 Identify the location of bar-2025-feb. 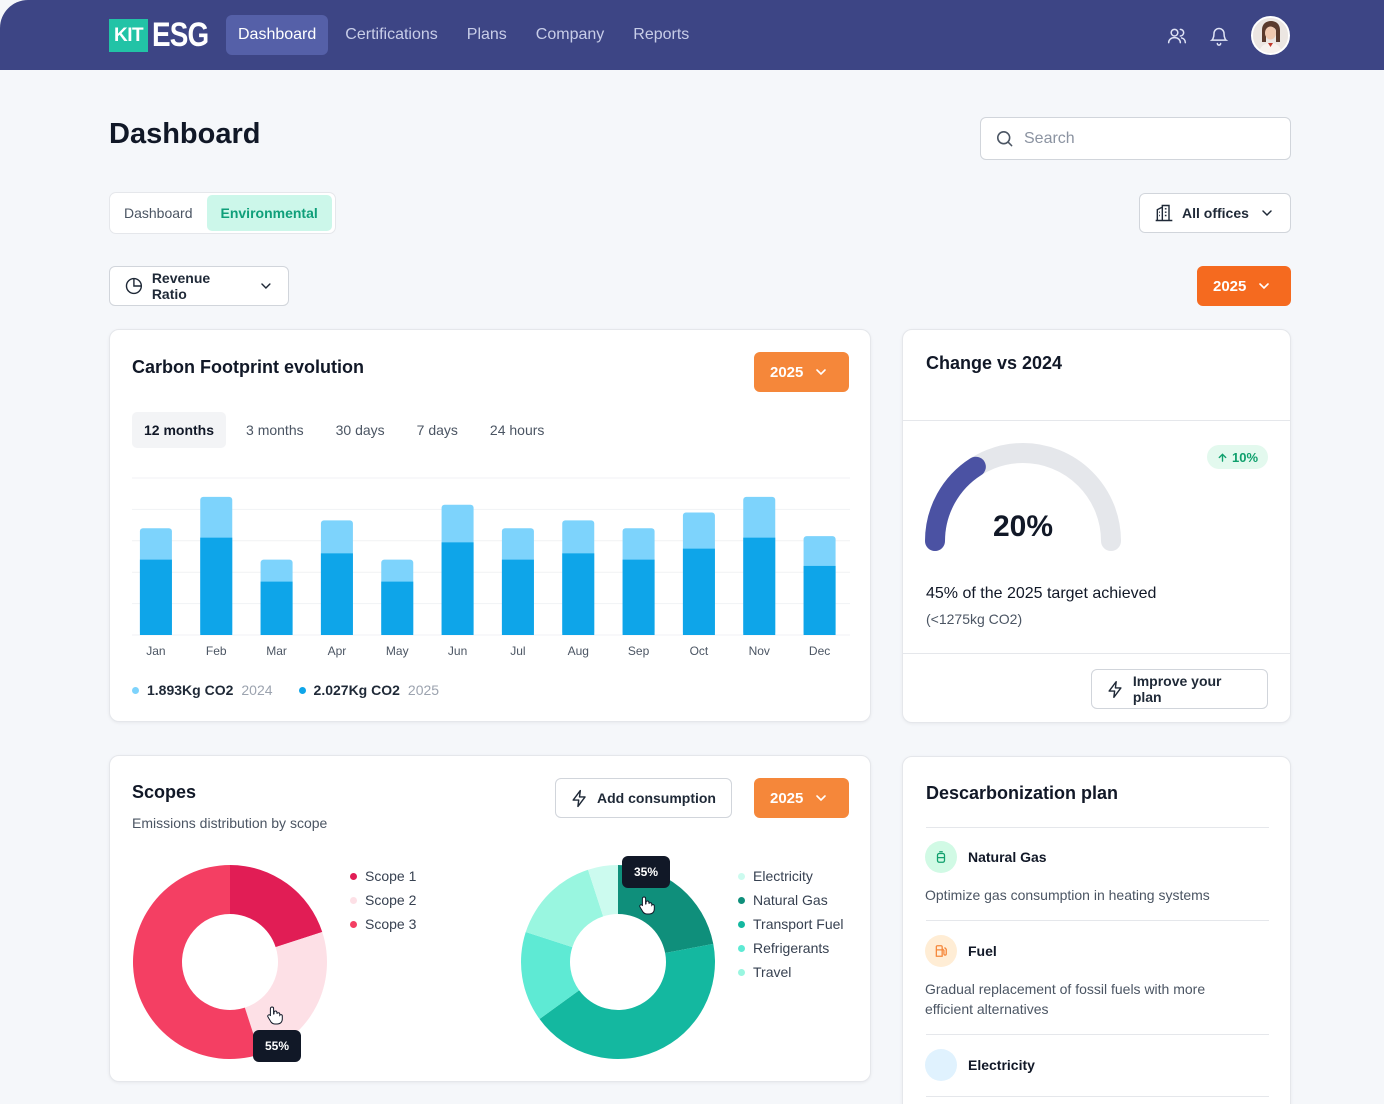
(216, 586).